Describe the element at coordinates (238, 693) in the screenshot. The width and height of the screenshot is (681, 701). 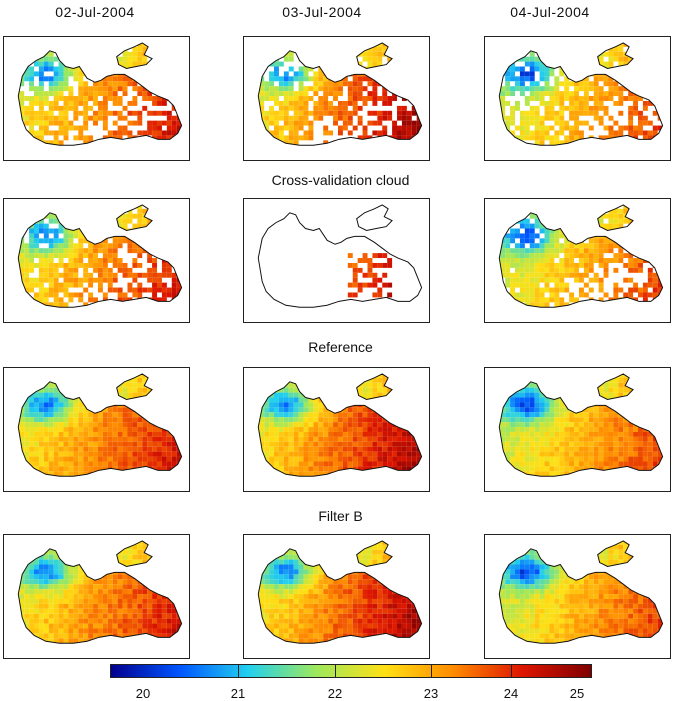
I see `colorbar-label-21: 21` at that location.